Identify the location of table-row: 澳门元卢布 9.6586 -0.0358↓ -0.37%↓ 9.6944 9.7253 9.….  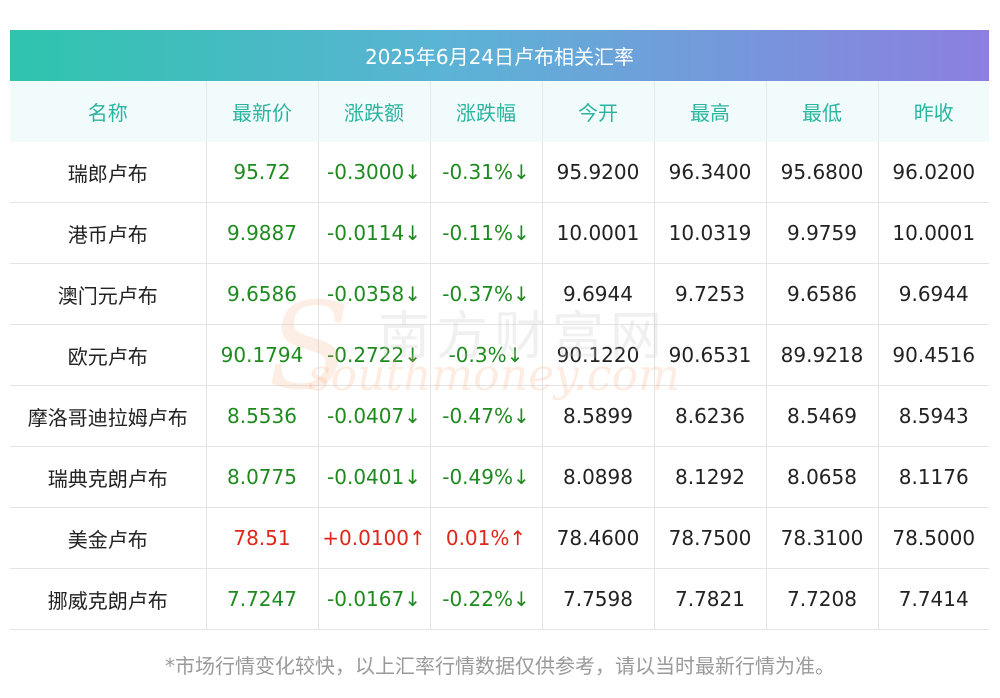
(499, 294).